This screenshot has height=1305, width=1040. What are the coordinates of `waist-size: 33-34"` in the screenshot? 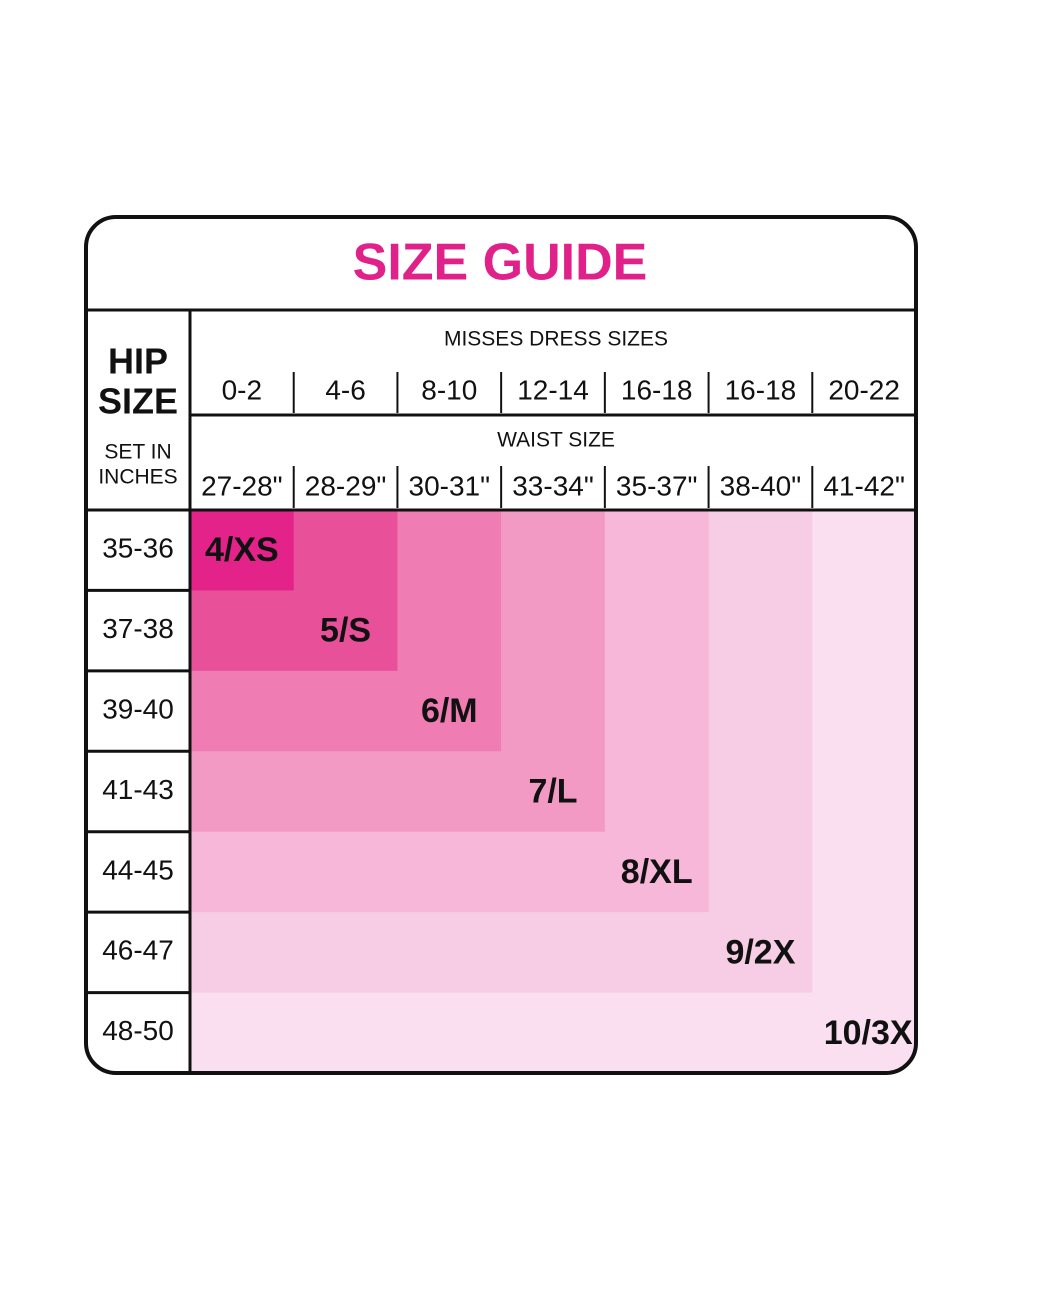 It's located at (553, 485).